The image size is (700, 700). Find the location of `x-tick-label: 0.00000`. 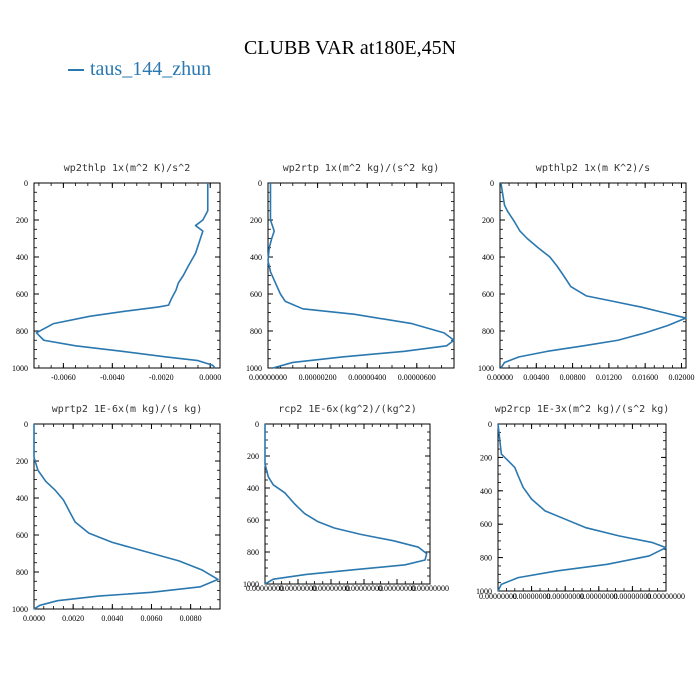

x-tick-label: 0.00000 is located at coordinates (500, 377).